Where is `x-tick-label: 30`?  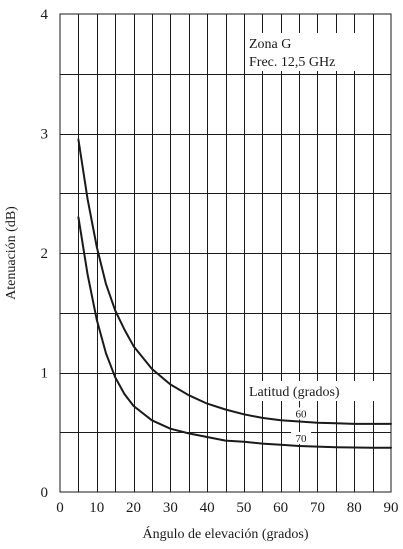
x-tick-label: 30 is located at coordinates (170, 508).